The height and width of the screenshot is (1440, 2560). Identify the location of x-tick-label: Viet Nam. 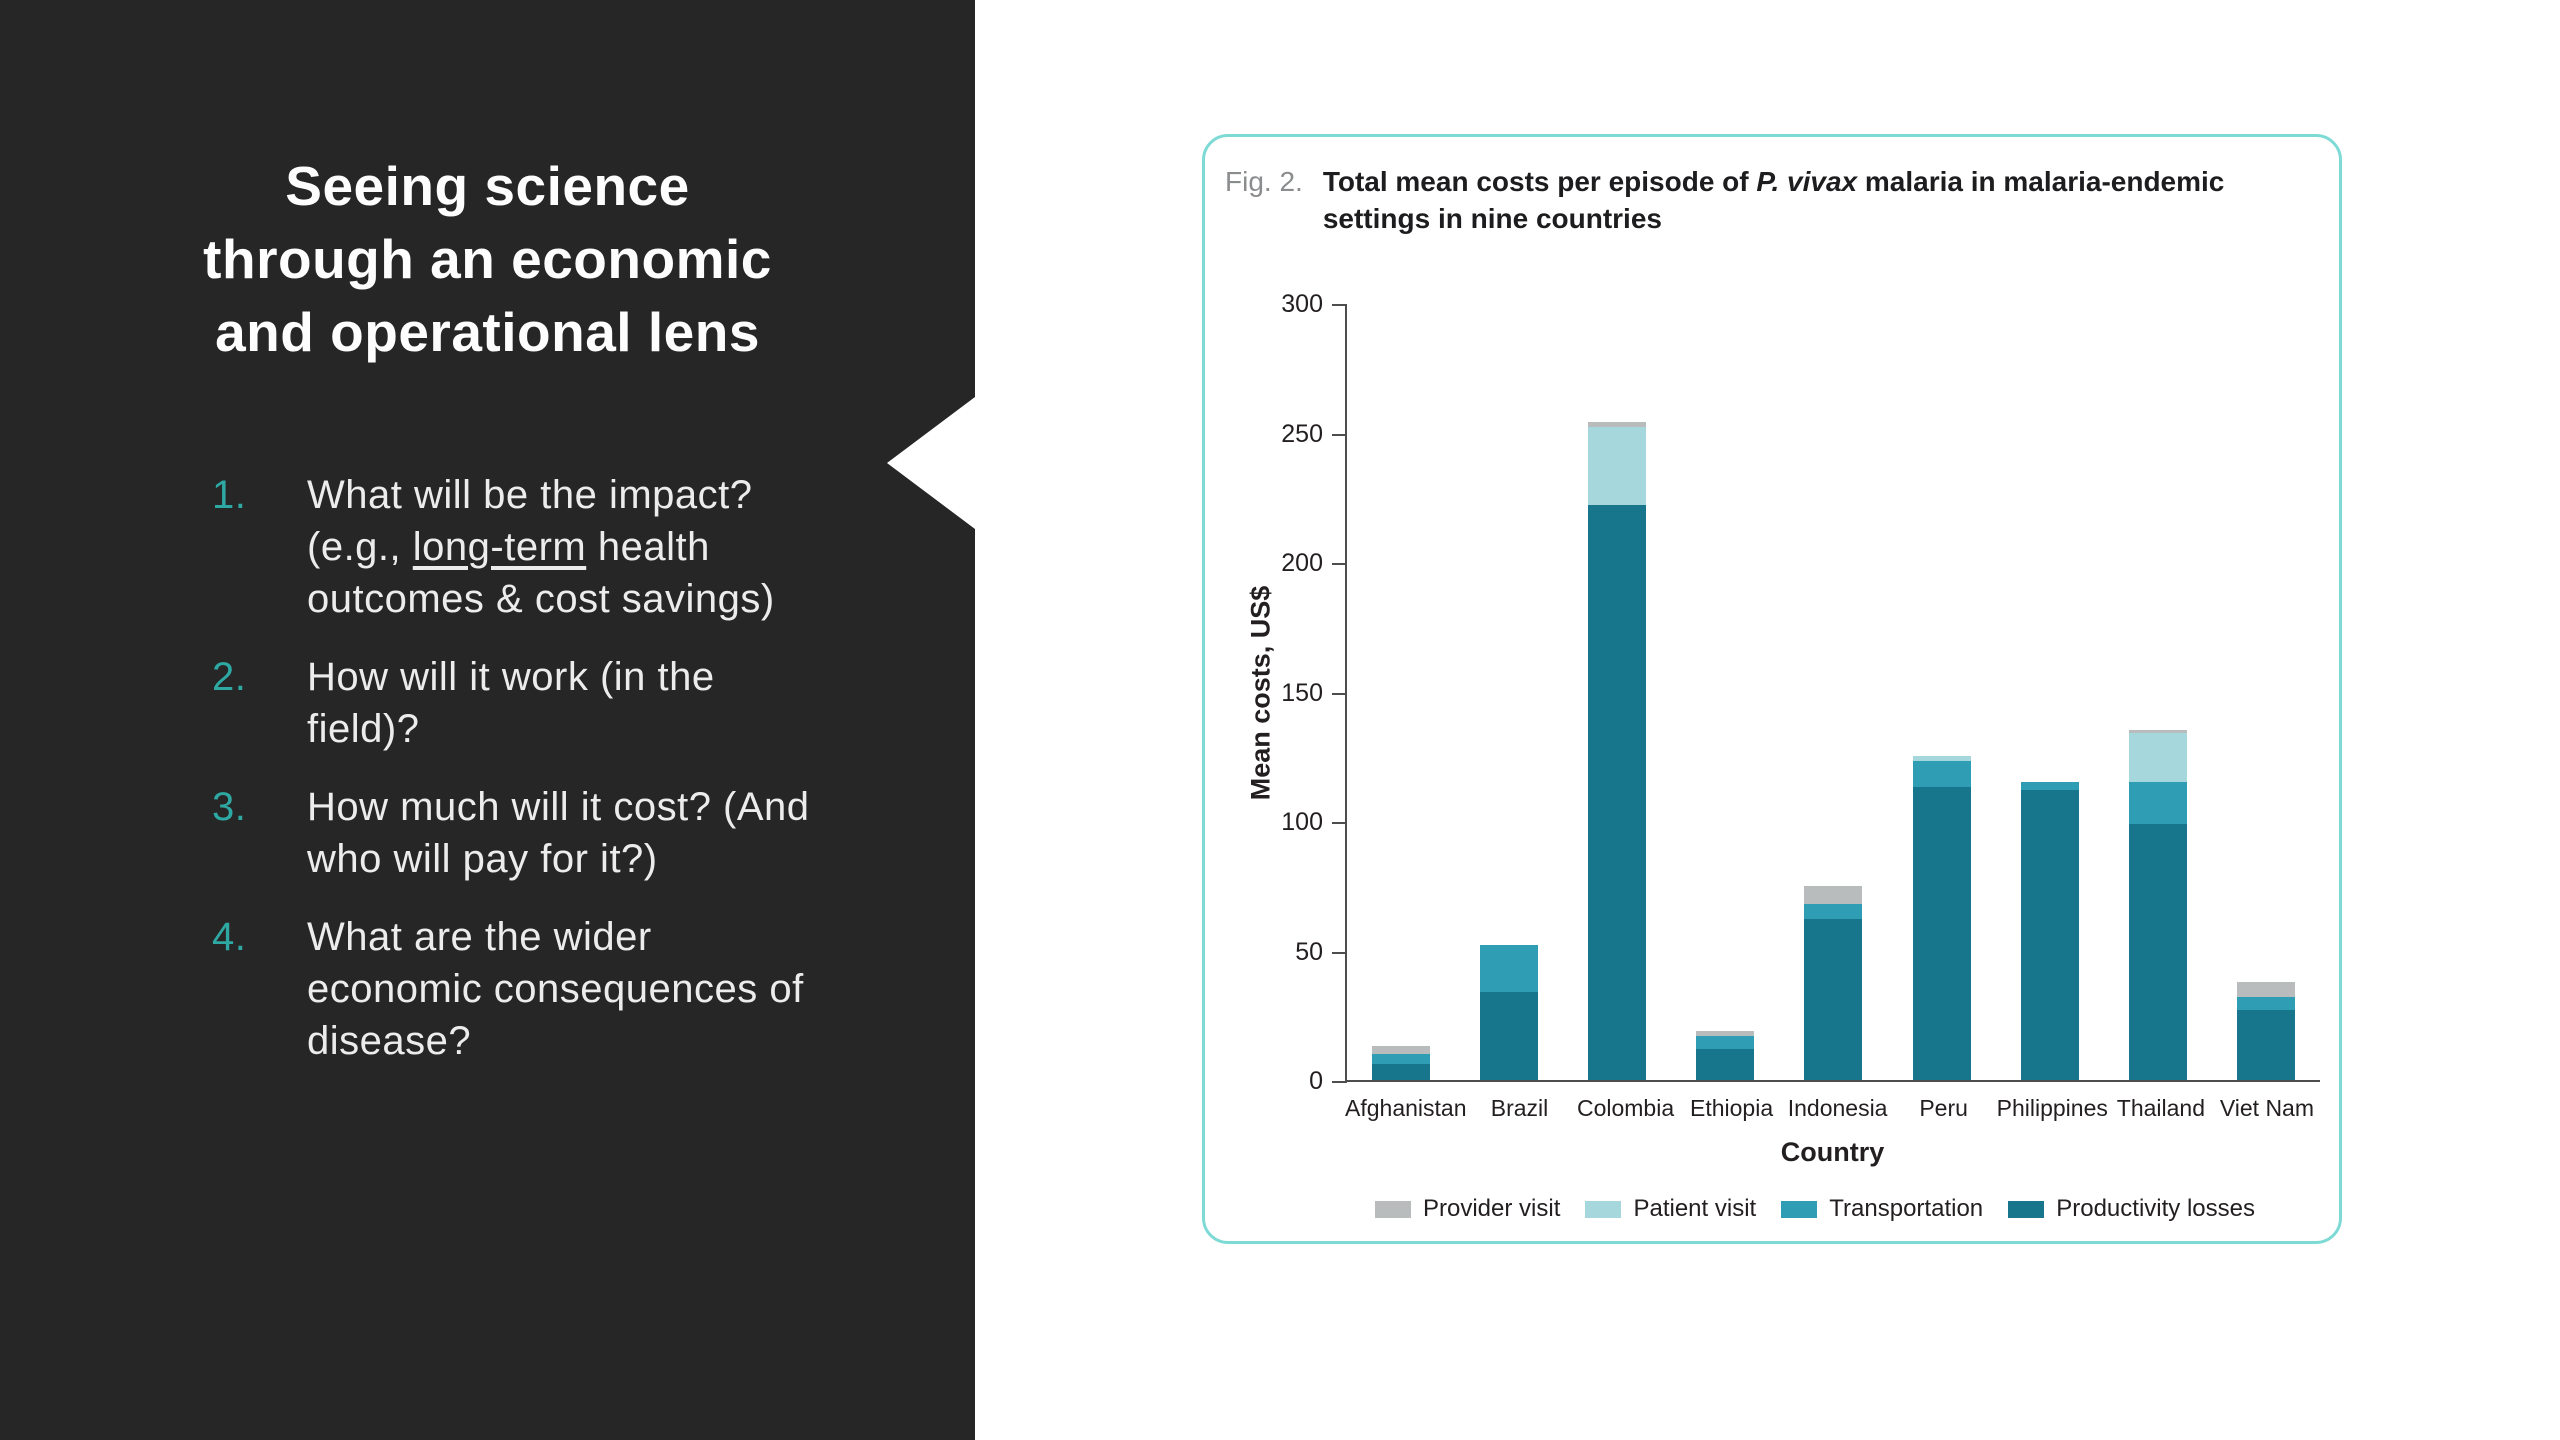
(2267, 1108).